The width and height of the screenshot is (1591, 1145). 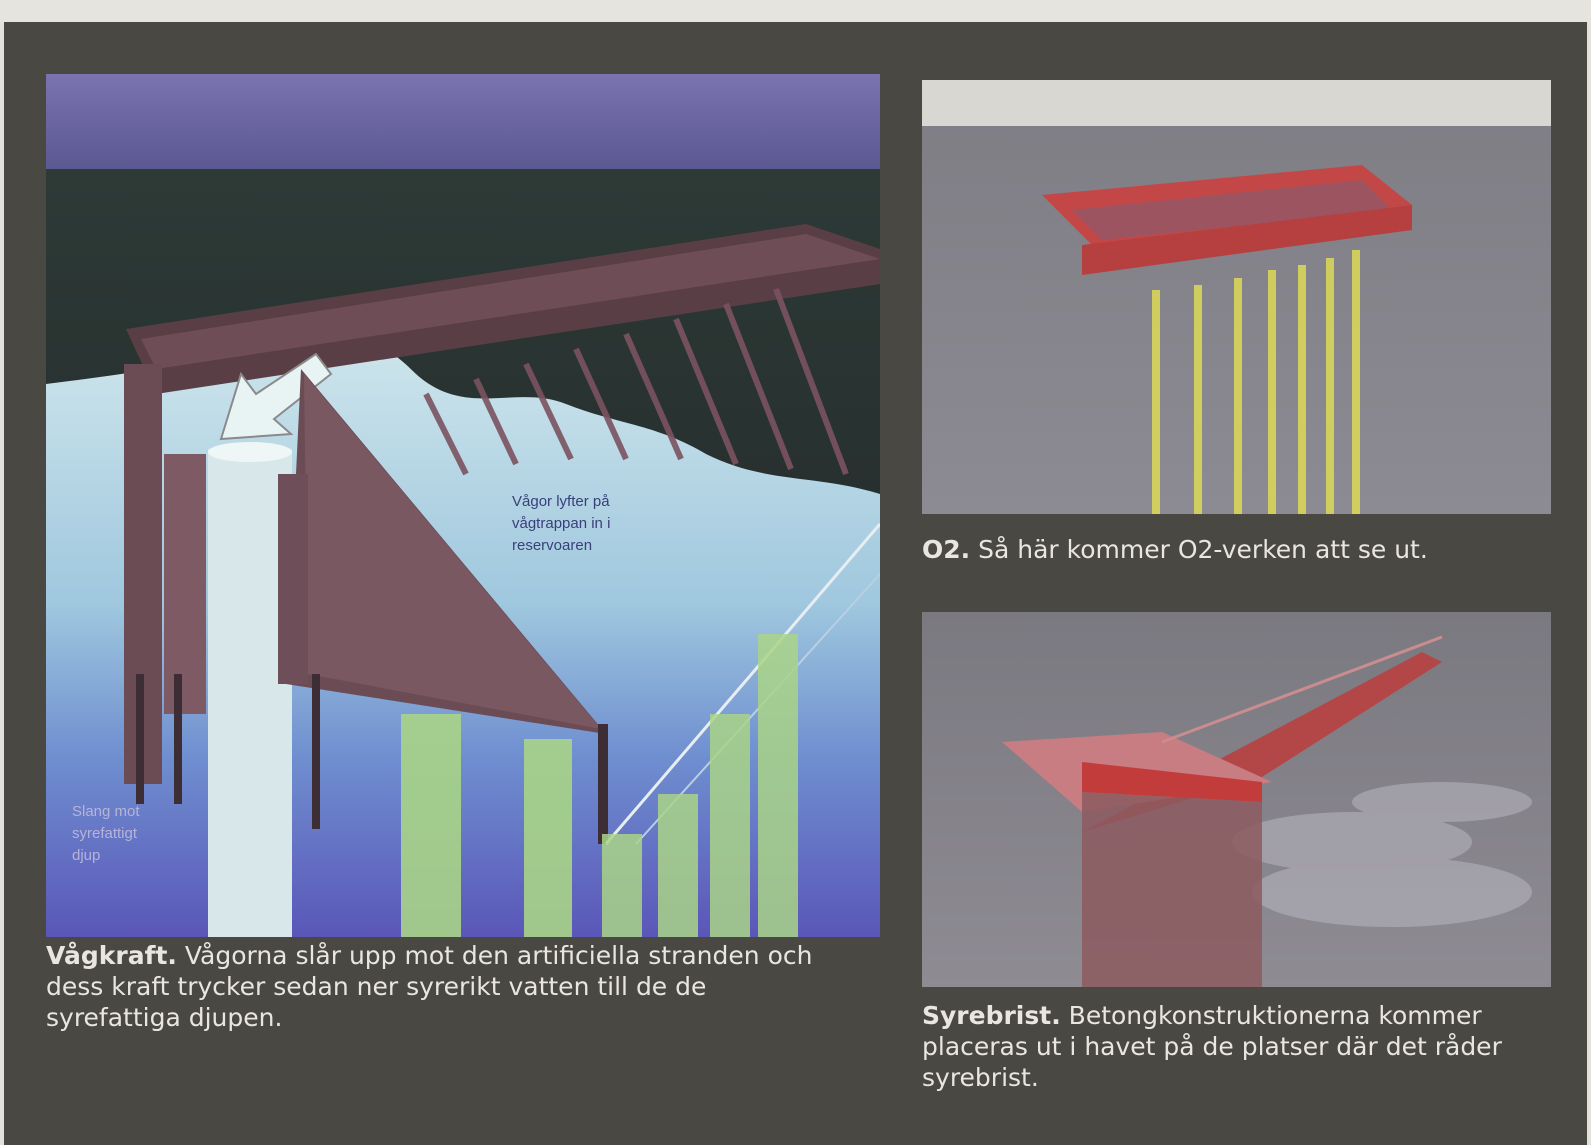 I want to click on o2-caption-lead: O2., so click(x=946, y=549).